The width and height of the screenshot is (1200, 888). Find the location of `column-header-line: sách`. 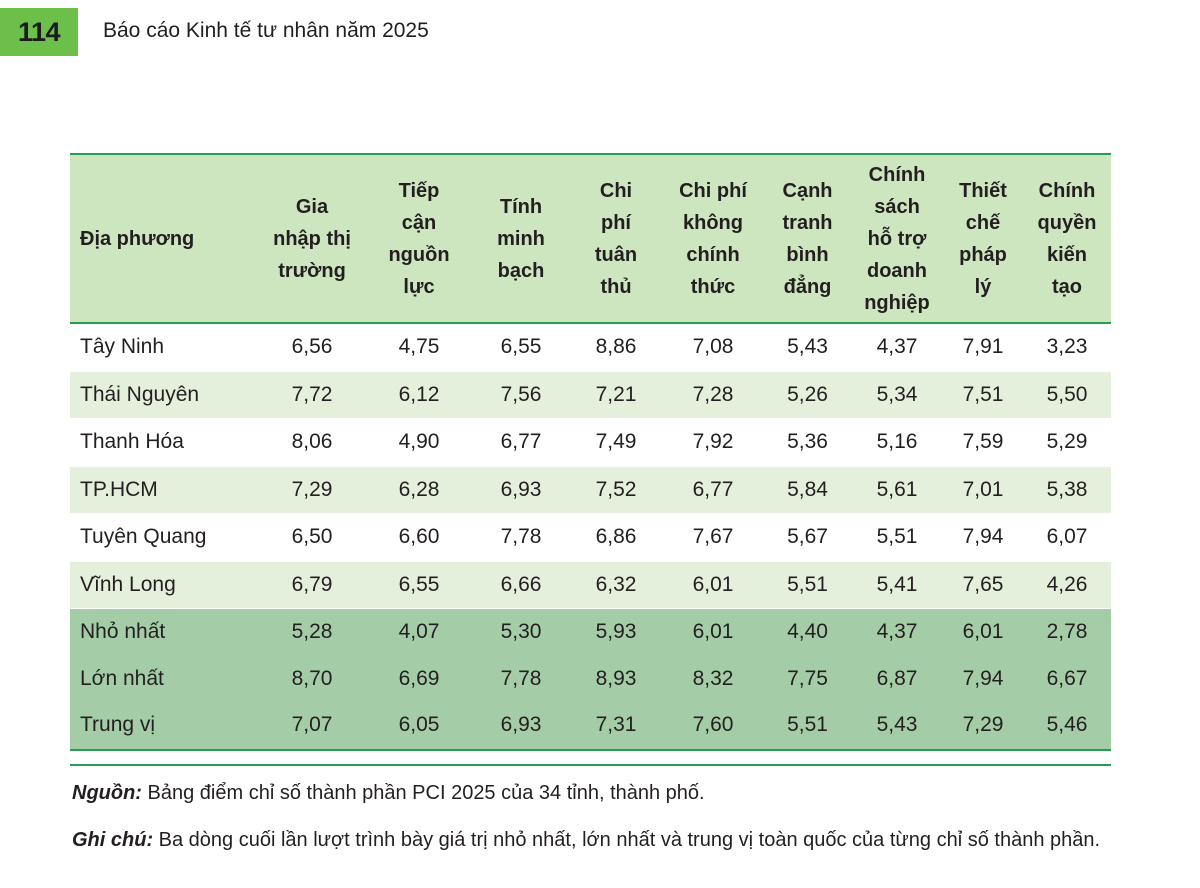

column-header-line: sách is located at coordinates (897, 206).